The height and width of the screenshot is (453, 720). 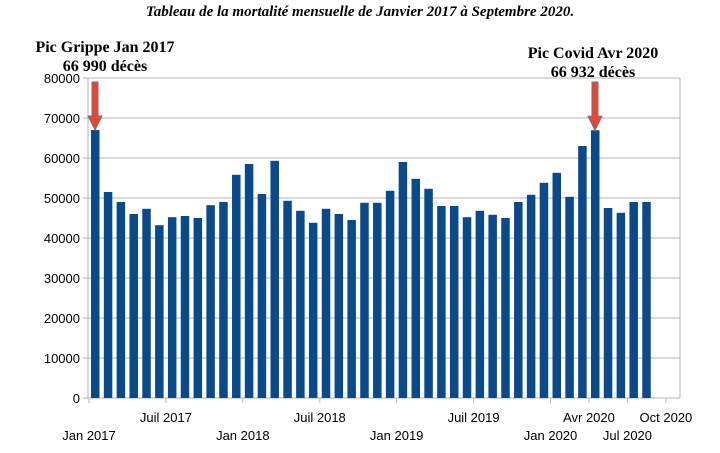 What do you see at coordinates (243, 435) in the screenshot?
I see `x-tick-label: Jan 2018` at bounding box center [243, 435].